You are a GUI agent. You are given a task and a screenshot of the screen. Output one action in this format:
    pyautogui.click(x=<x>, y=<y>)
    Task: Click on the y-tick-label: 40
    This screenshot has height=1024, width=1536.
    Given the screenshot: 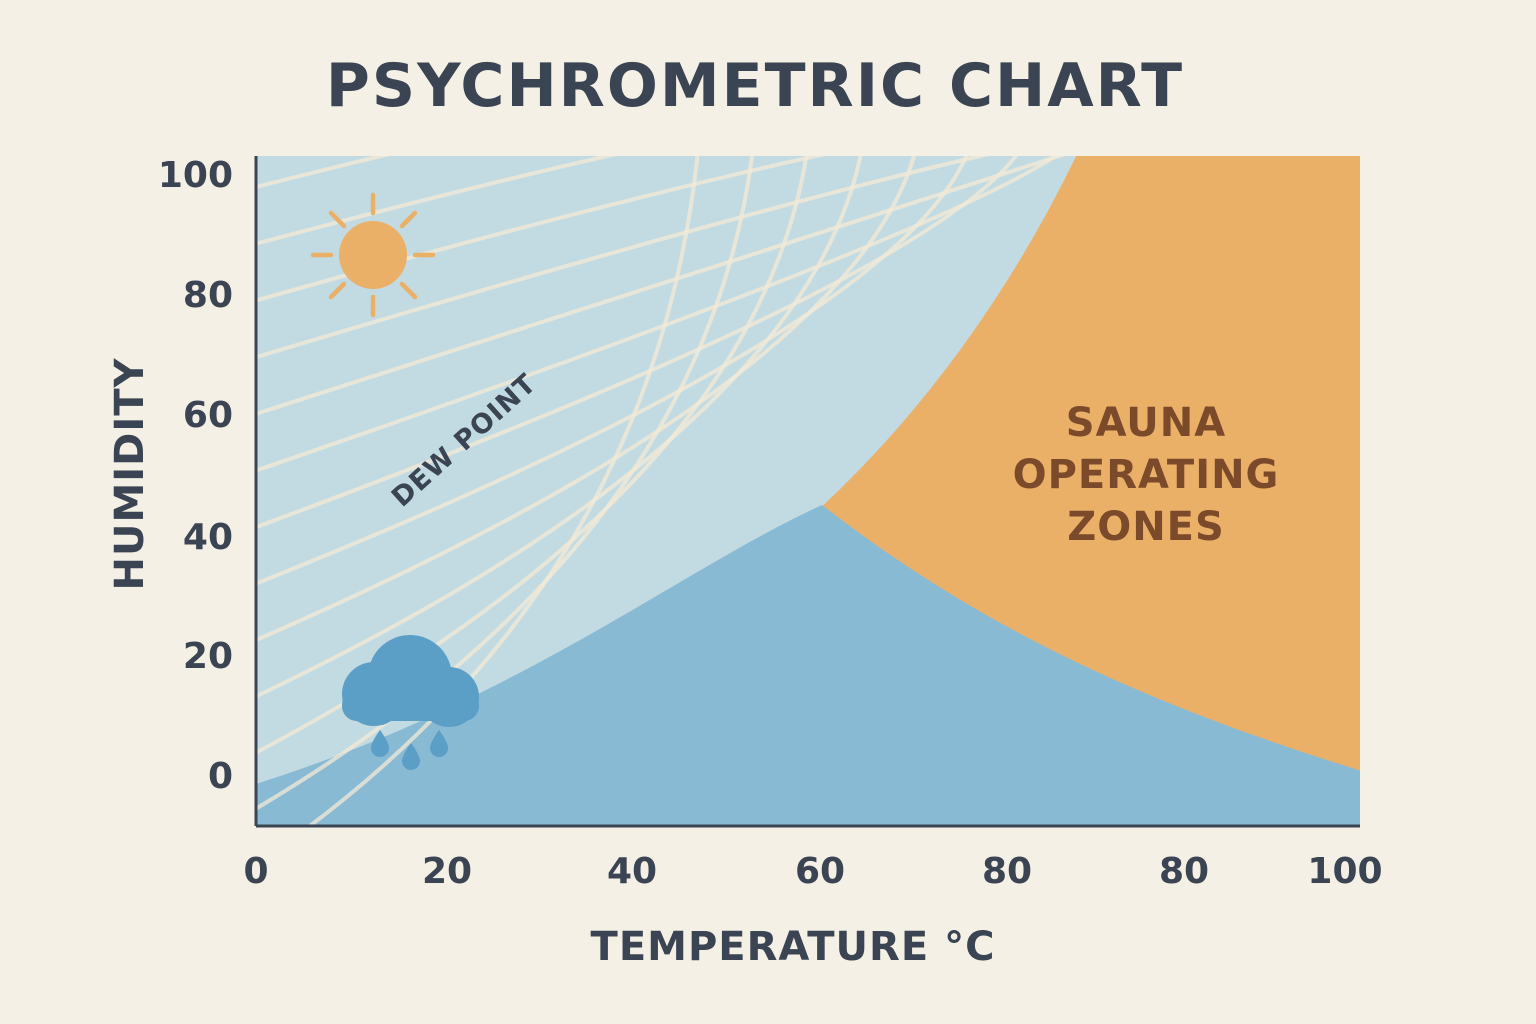 What is the action you would take?
    pyautogui.click(x=208, y=537)
    